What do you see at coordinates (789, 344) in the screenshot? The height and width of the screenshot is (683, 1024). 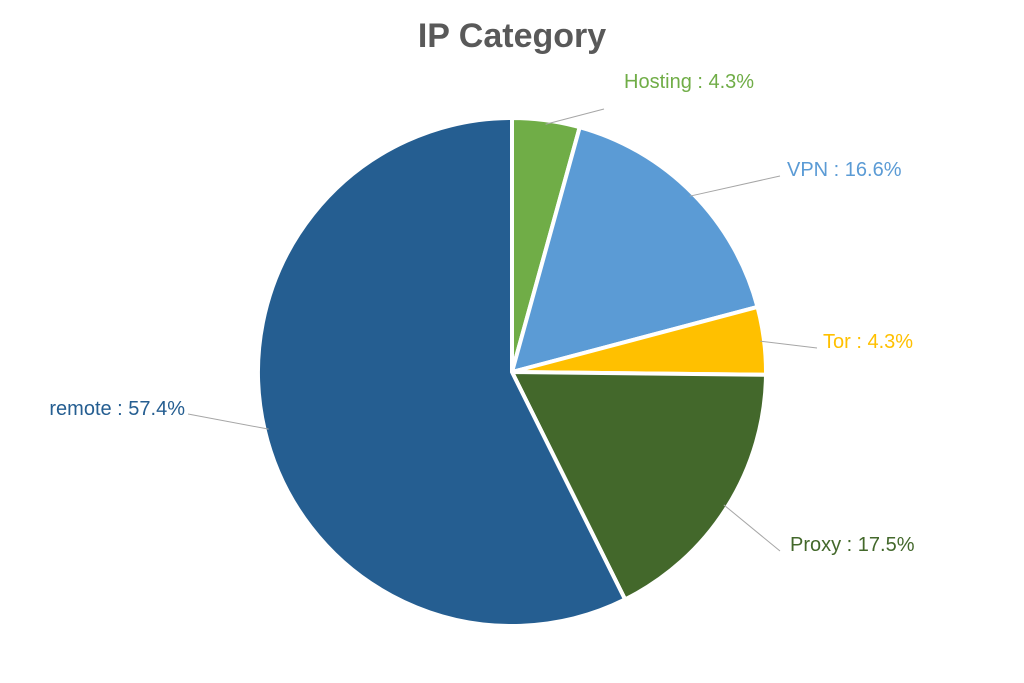 I see `leader-line-tor` at bounding box center [789, 344].